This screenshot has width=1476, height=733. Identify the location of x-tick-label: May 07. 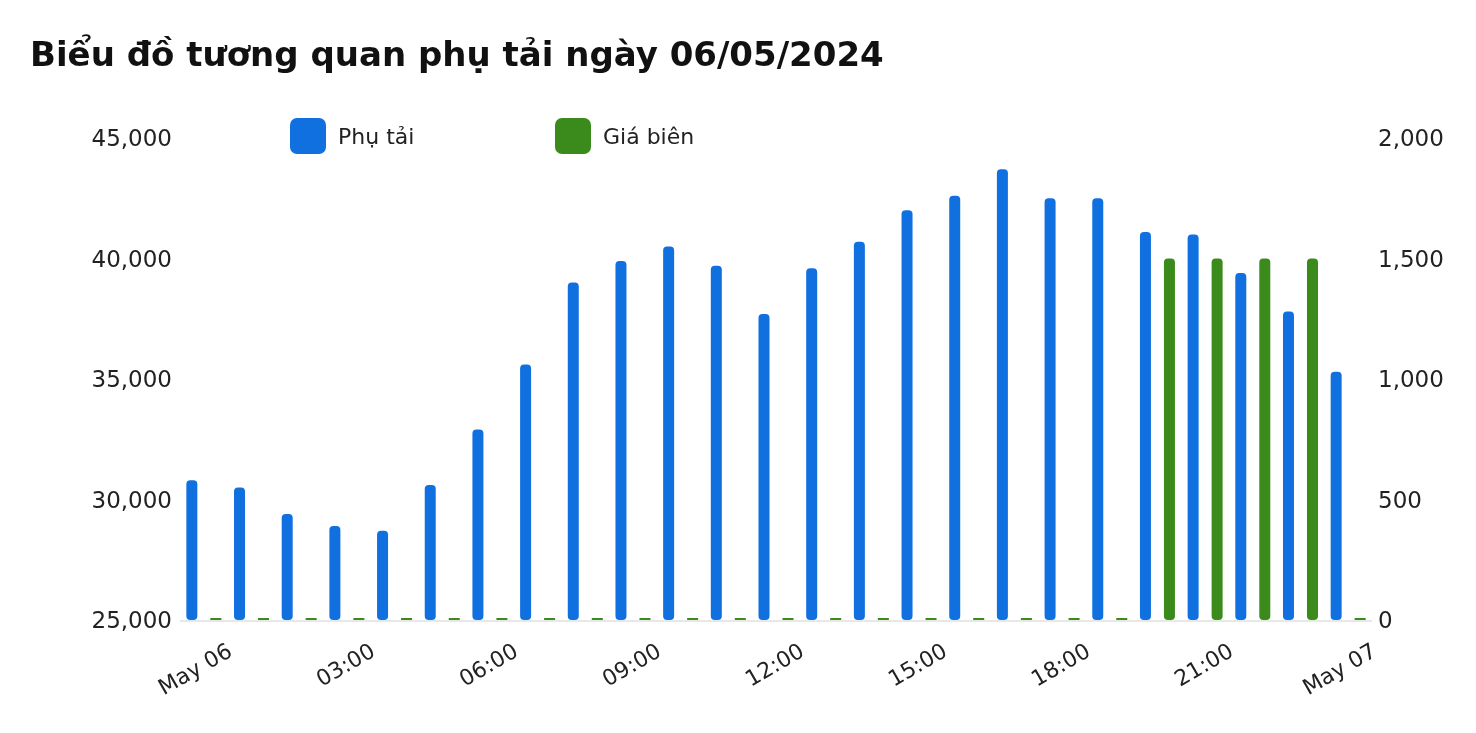
(1339, 669).